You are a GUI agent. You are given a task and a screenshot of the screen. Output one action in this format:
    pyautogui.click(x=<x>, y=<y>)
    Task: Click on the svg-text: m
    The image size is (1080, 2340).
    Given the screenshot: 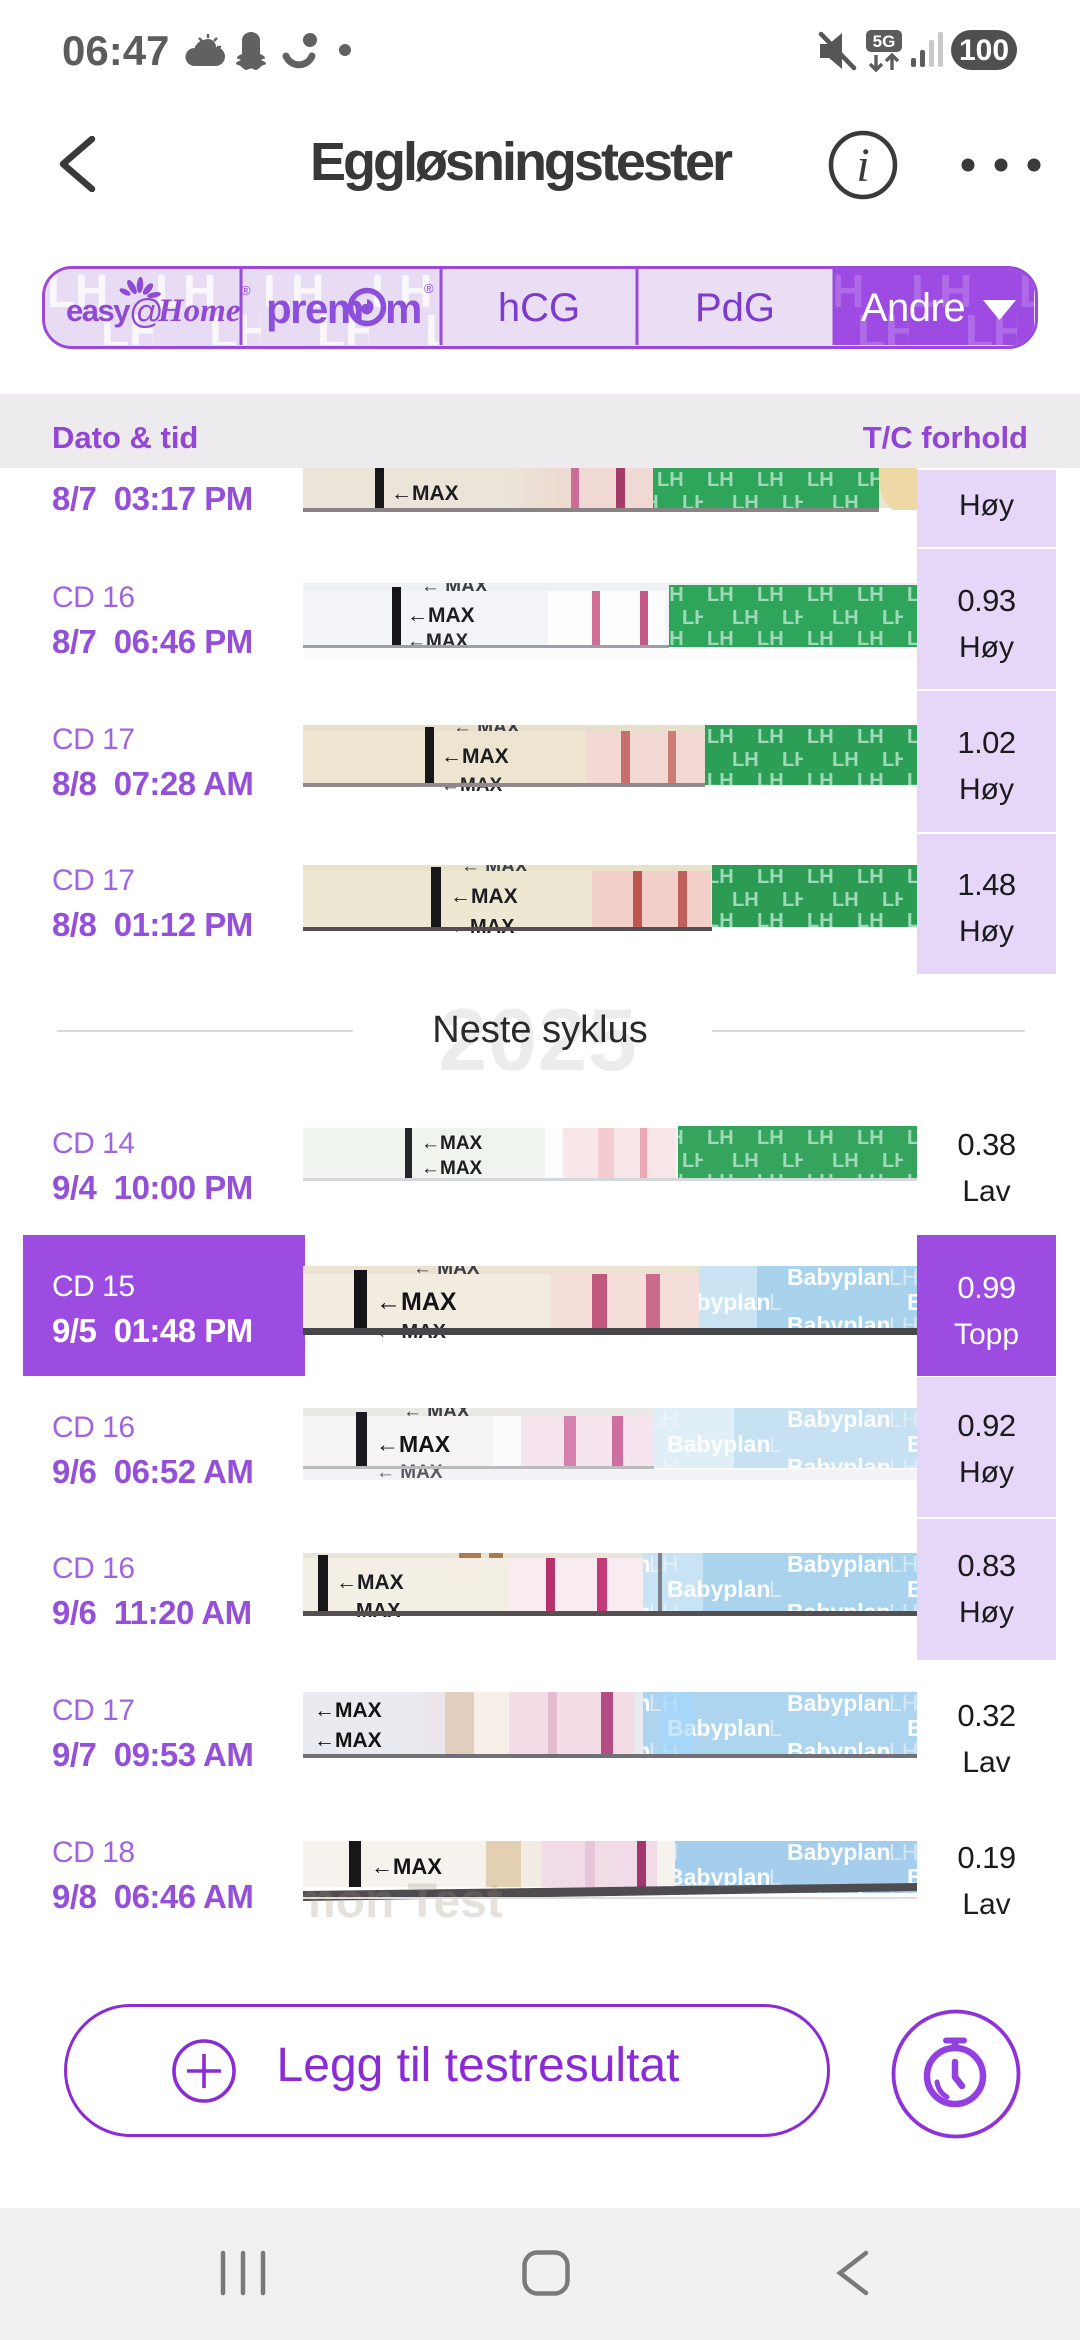 What is the action you would take?
    pyautogui.click(x=403, y=308)
    